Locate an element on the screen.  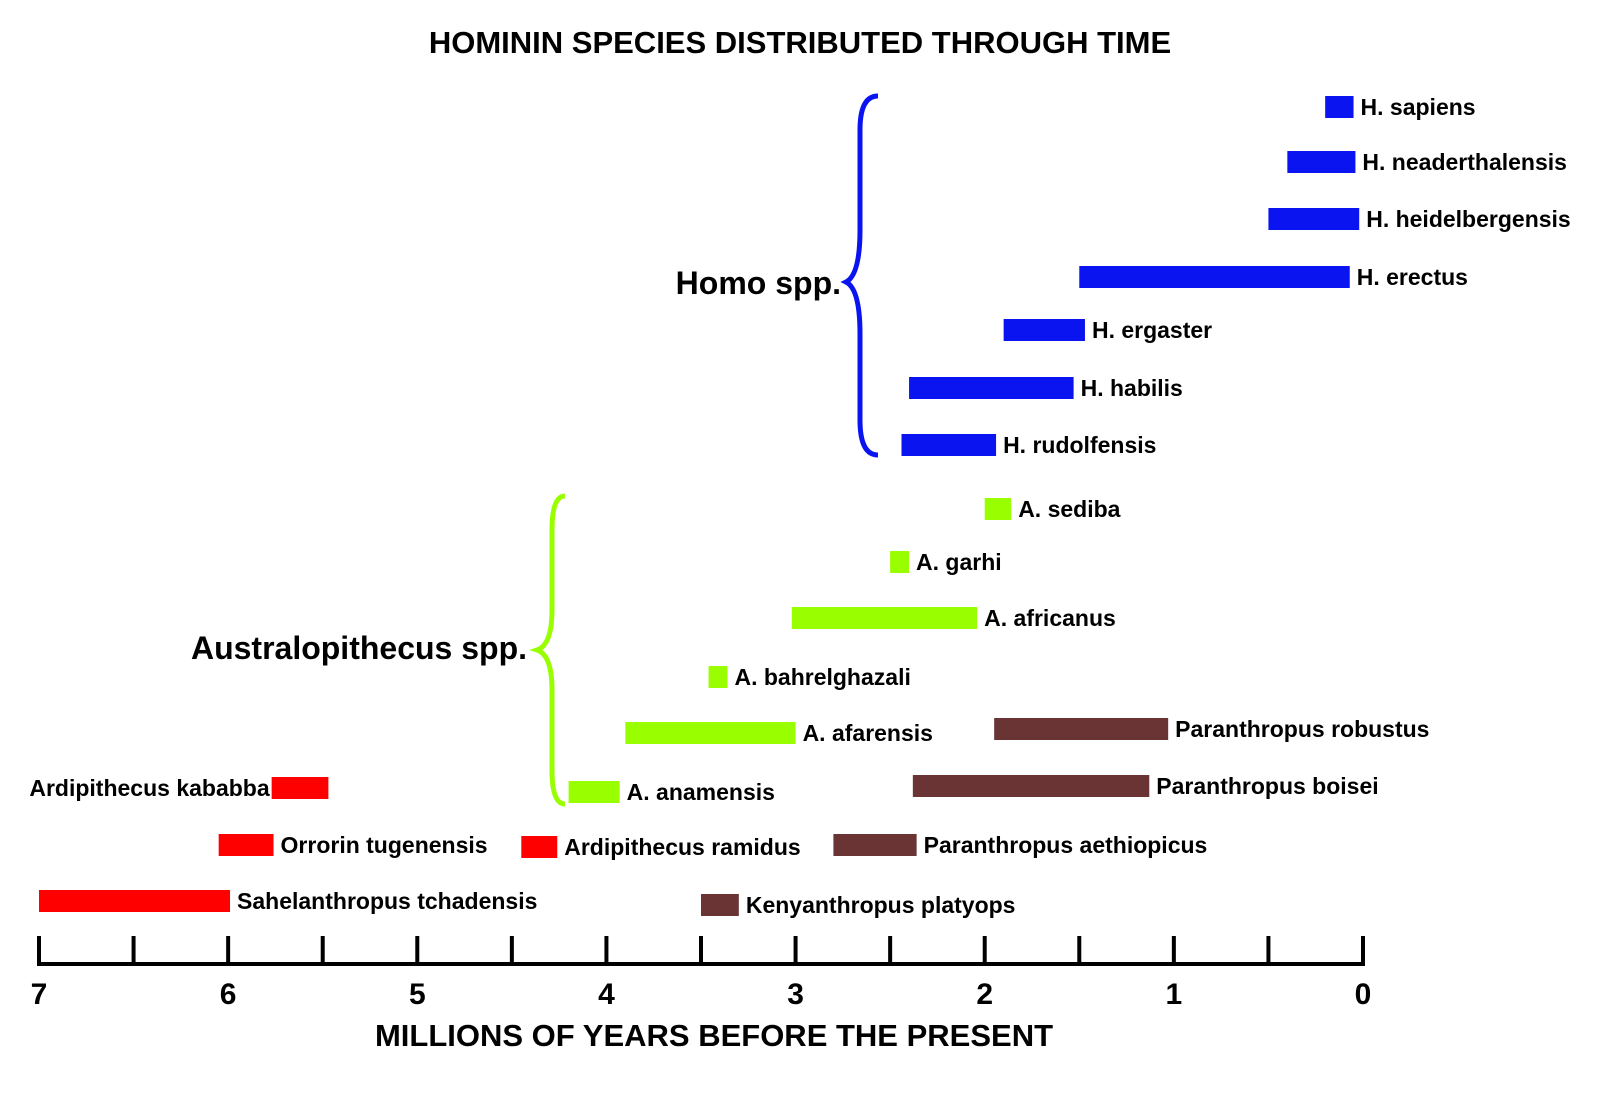
homo-group-label: Homo spp. is located at coordinates (758, 283).